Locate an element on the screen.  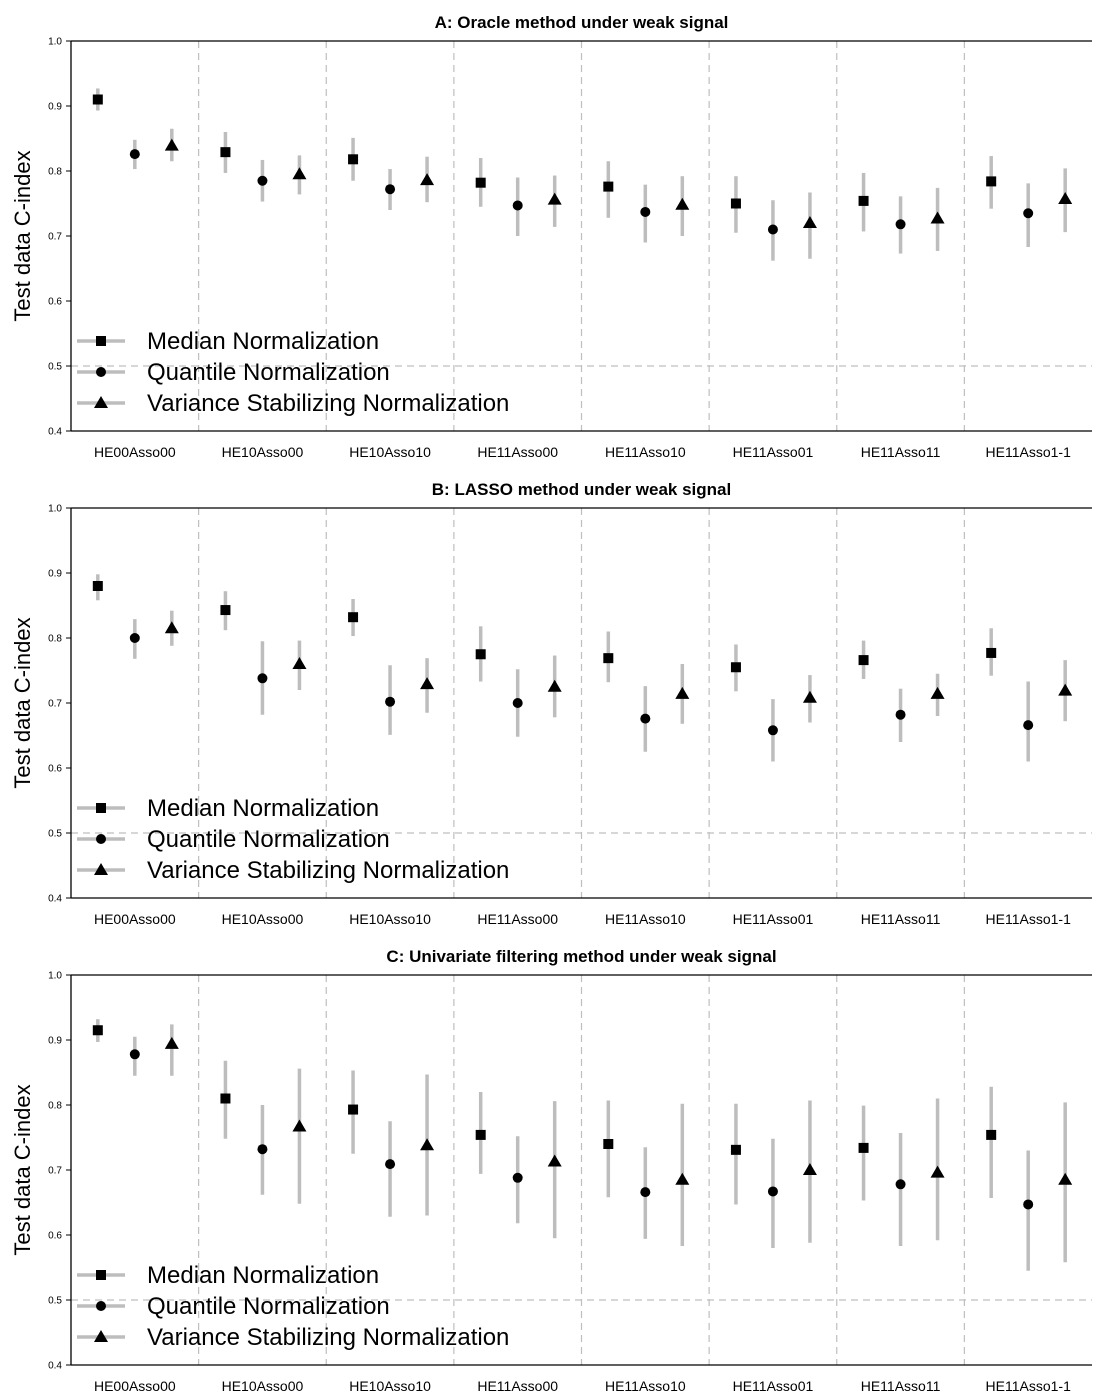
y-axis-label: Test data C-index is located at coordinates (22, 702).